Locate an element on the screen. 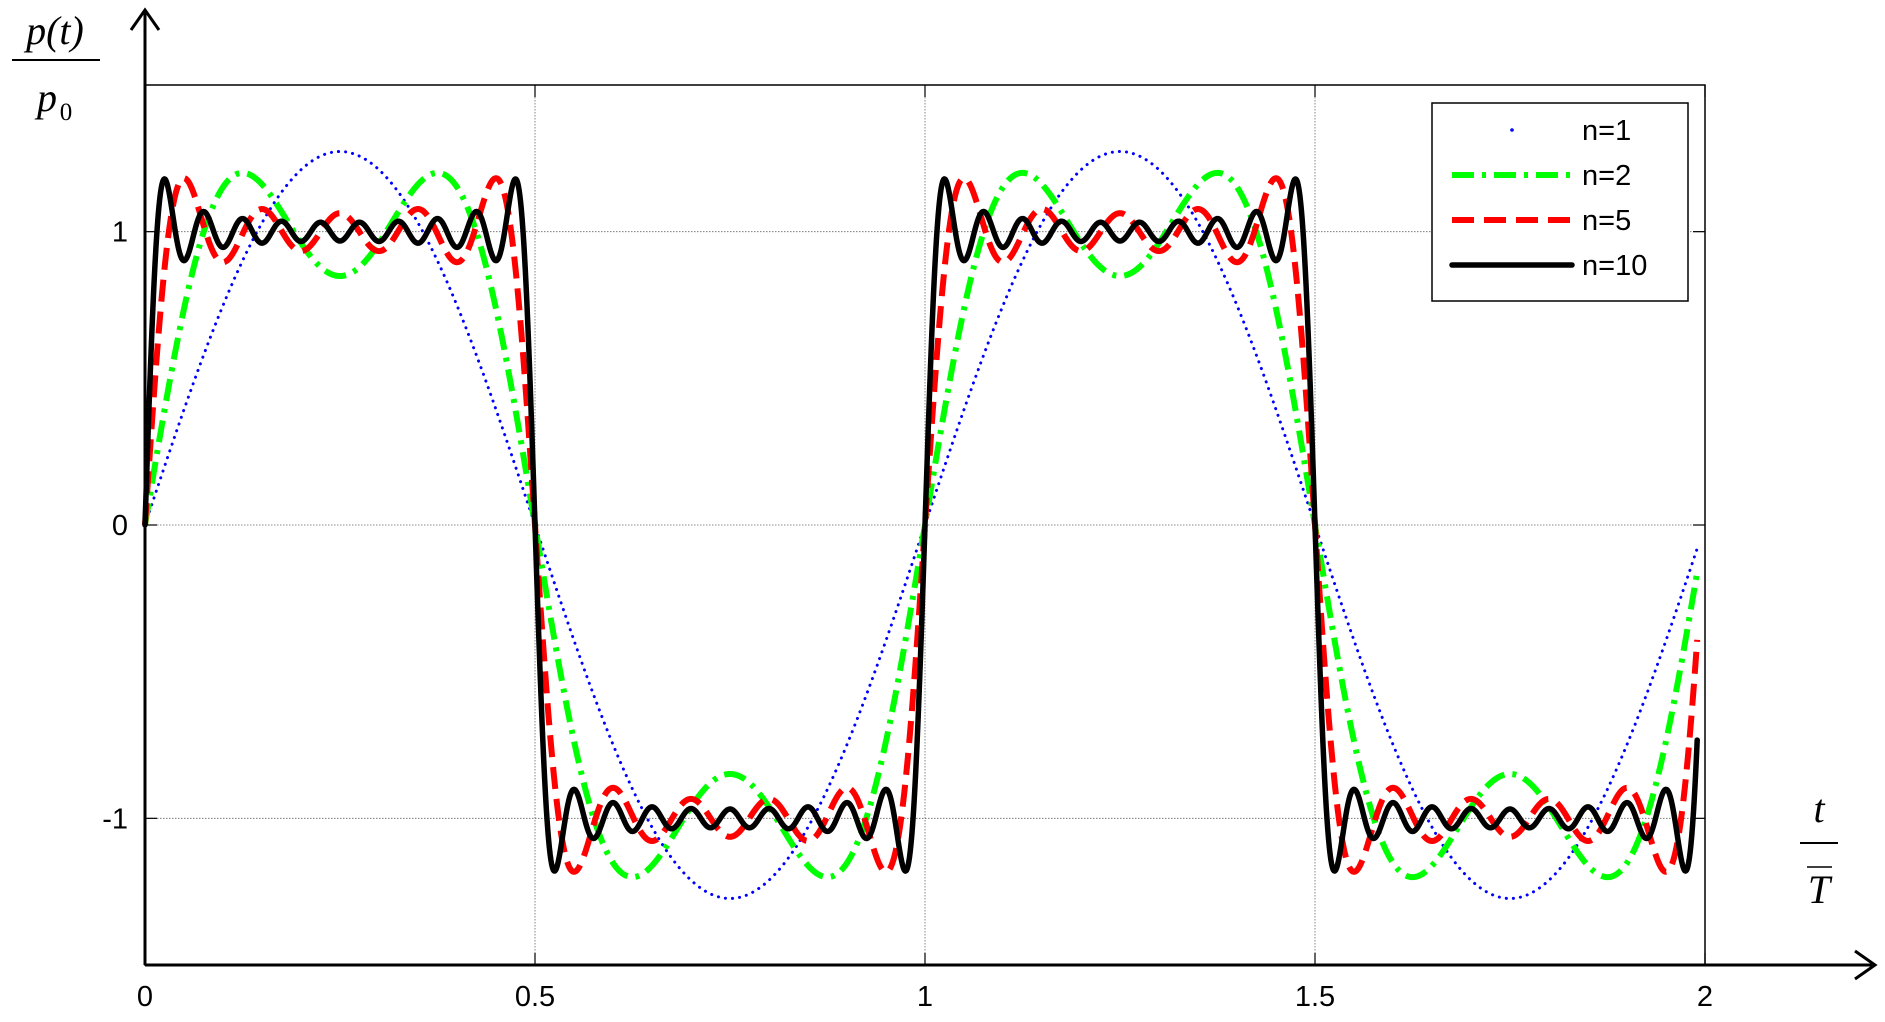 The image size is (1885, 1022). legend-swatch-n=1 is located at coordinates (1512, 130).